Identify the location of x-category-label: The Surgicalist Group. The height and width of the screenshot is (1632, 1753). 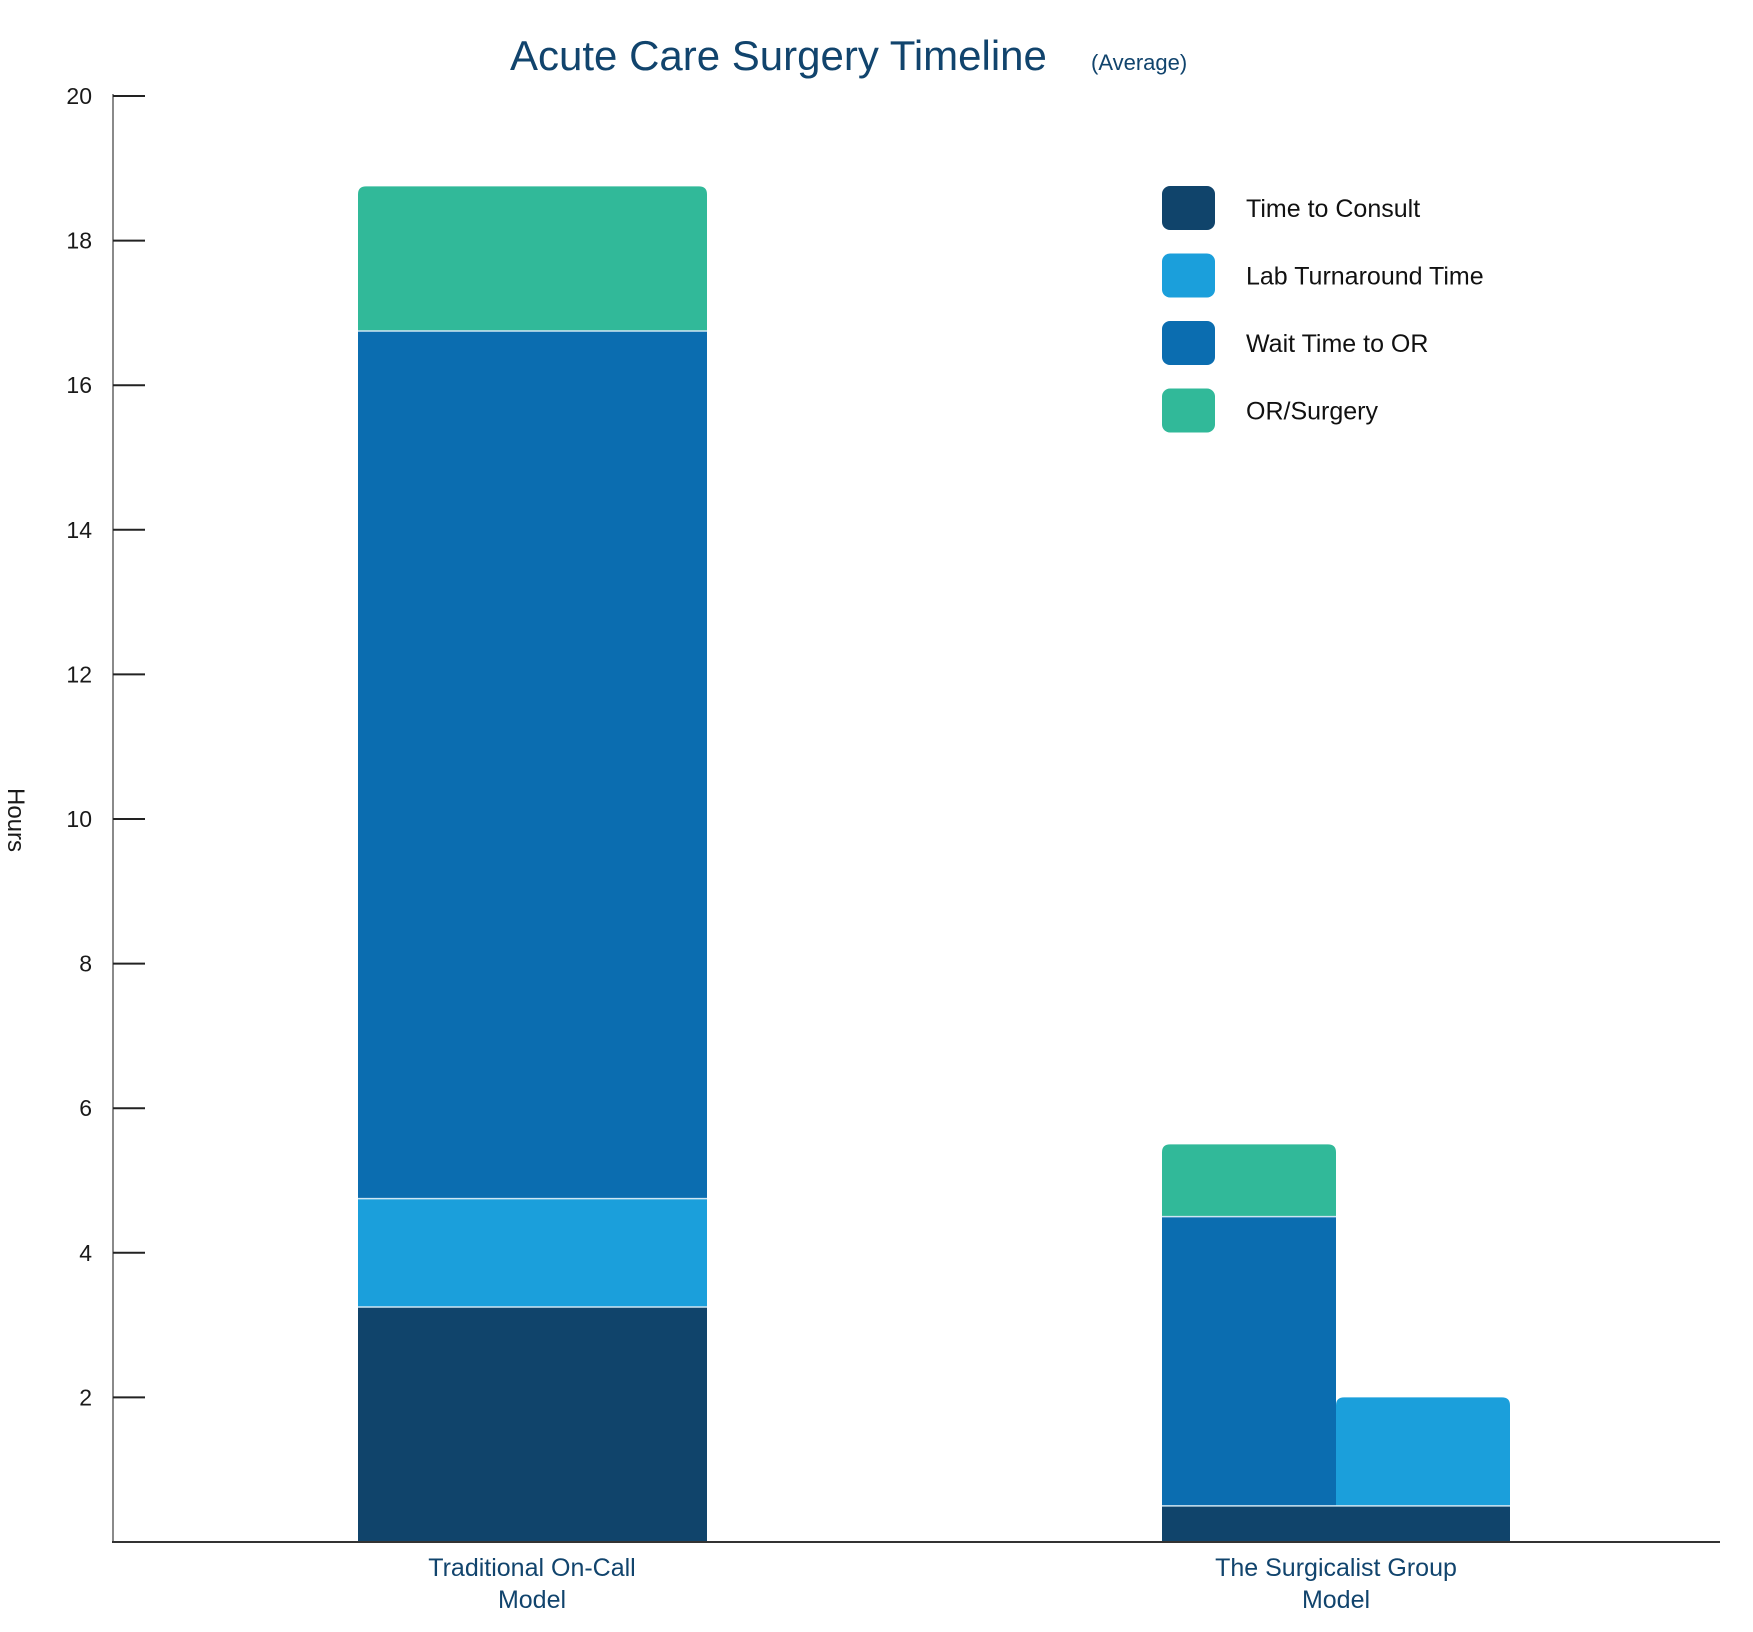
(1336, 1568).